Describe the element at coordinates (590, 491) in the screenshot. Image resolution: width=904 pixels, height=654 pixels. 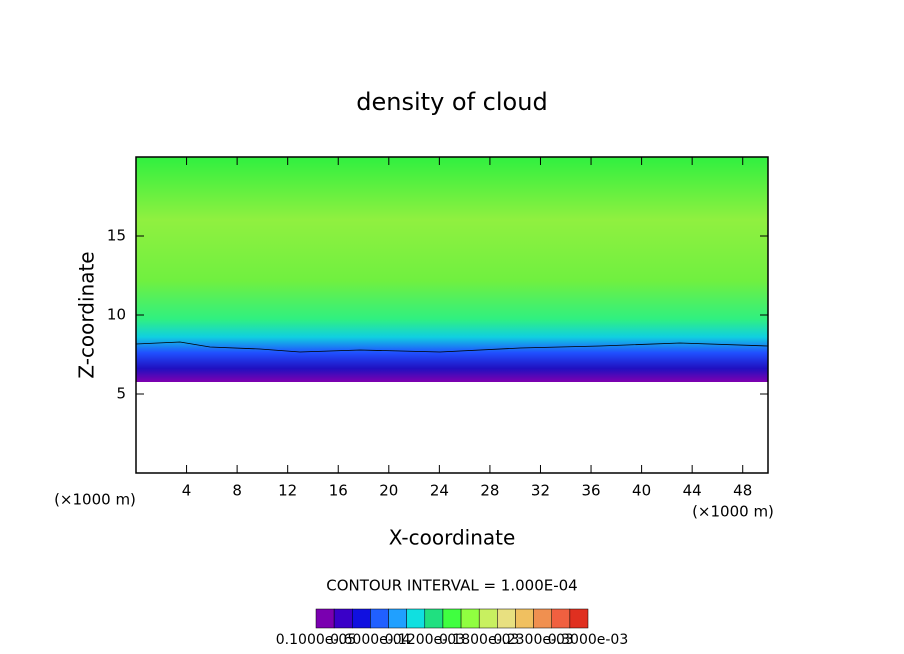
I see `x-tick-label: 36` at that location.